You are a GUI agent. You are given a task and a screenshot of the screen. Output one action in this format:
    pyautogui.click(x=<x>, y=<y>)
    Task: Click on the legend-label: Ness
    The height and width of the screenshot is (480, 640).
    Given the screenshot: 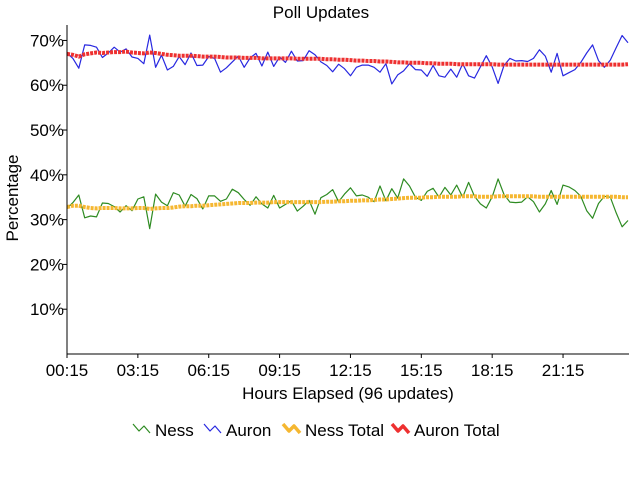 What is the action you would take?
    pyautogui.click(x=174, y=430)
    